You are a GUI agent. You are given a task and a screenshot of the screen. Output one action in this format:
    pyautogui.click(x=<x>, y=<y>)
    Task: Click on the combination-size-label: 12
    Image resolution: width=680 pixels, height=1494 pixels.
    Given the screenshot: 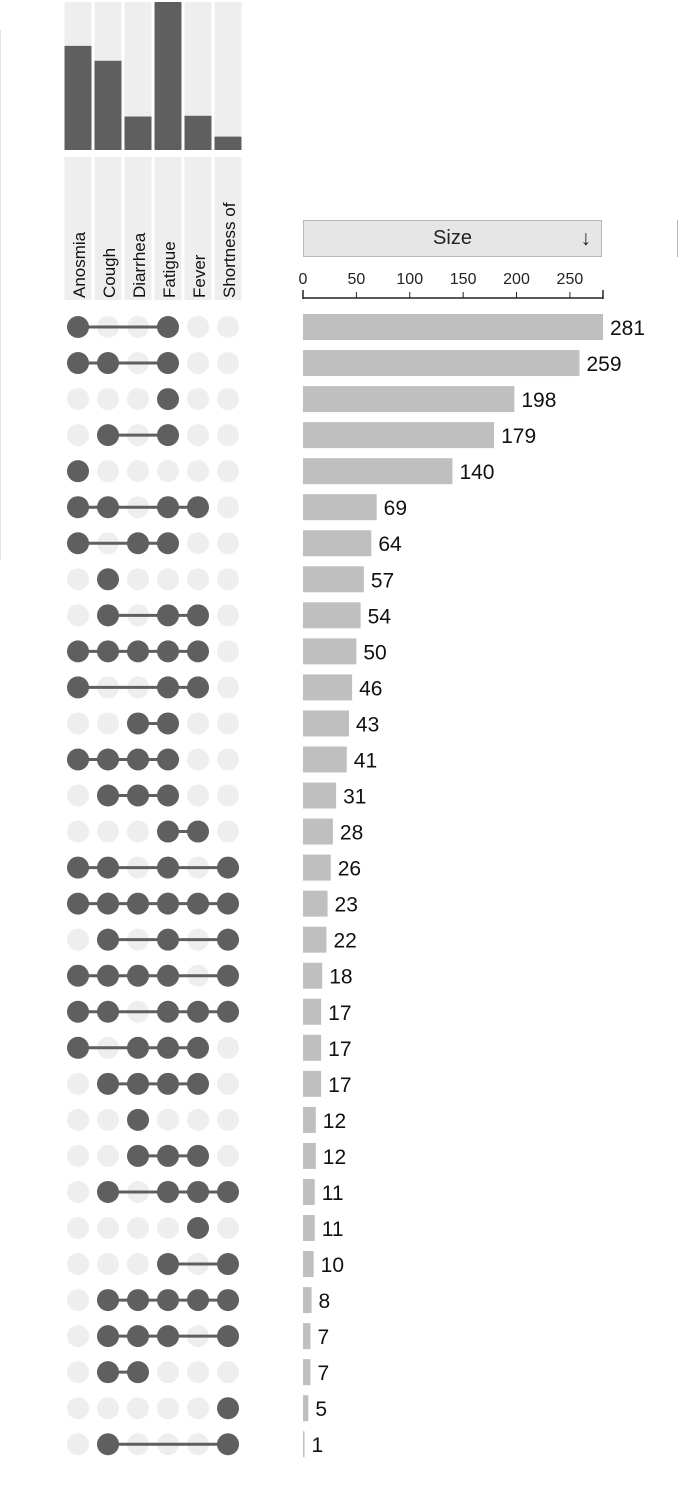 What is the action you would take?
    pyautogui.click(x=334, y=1121)
    